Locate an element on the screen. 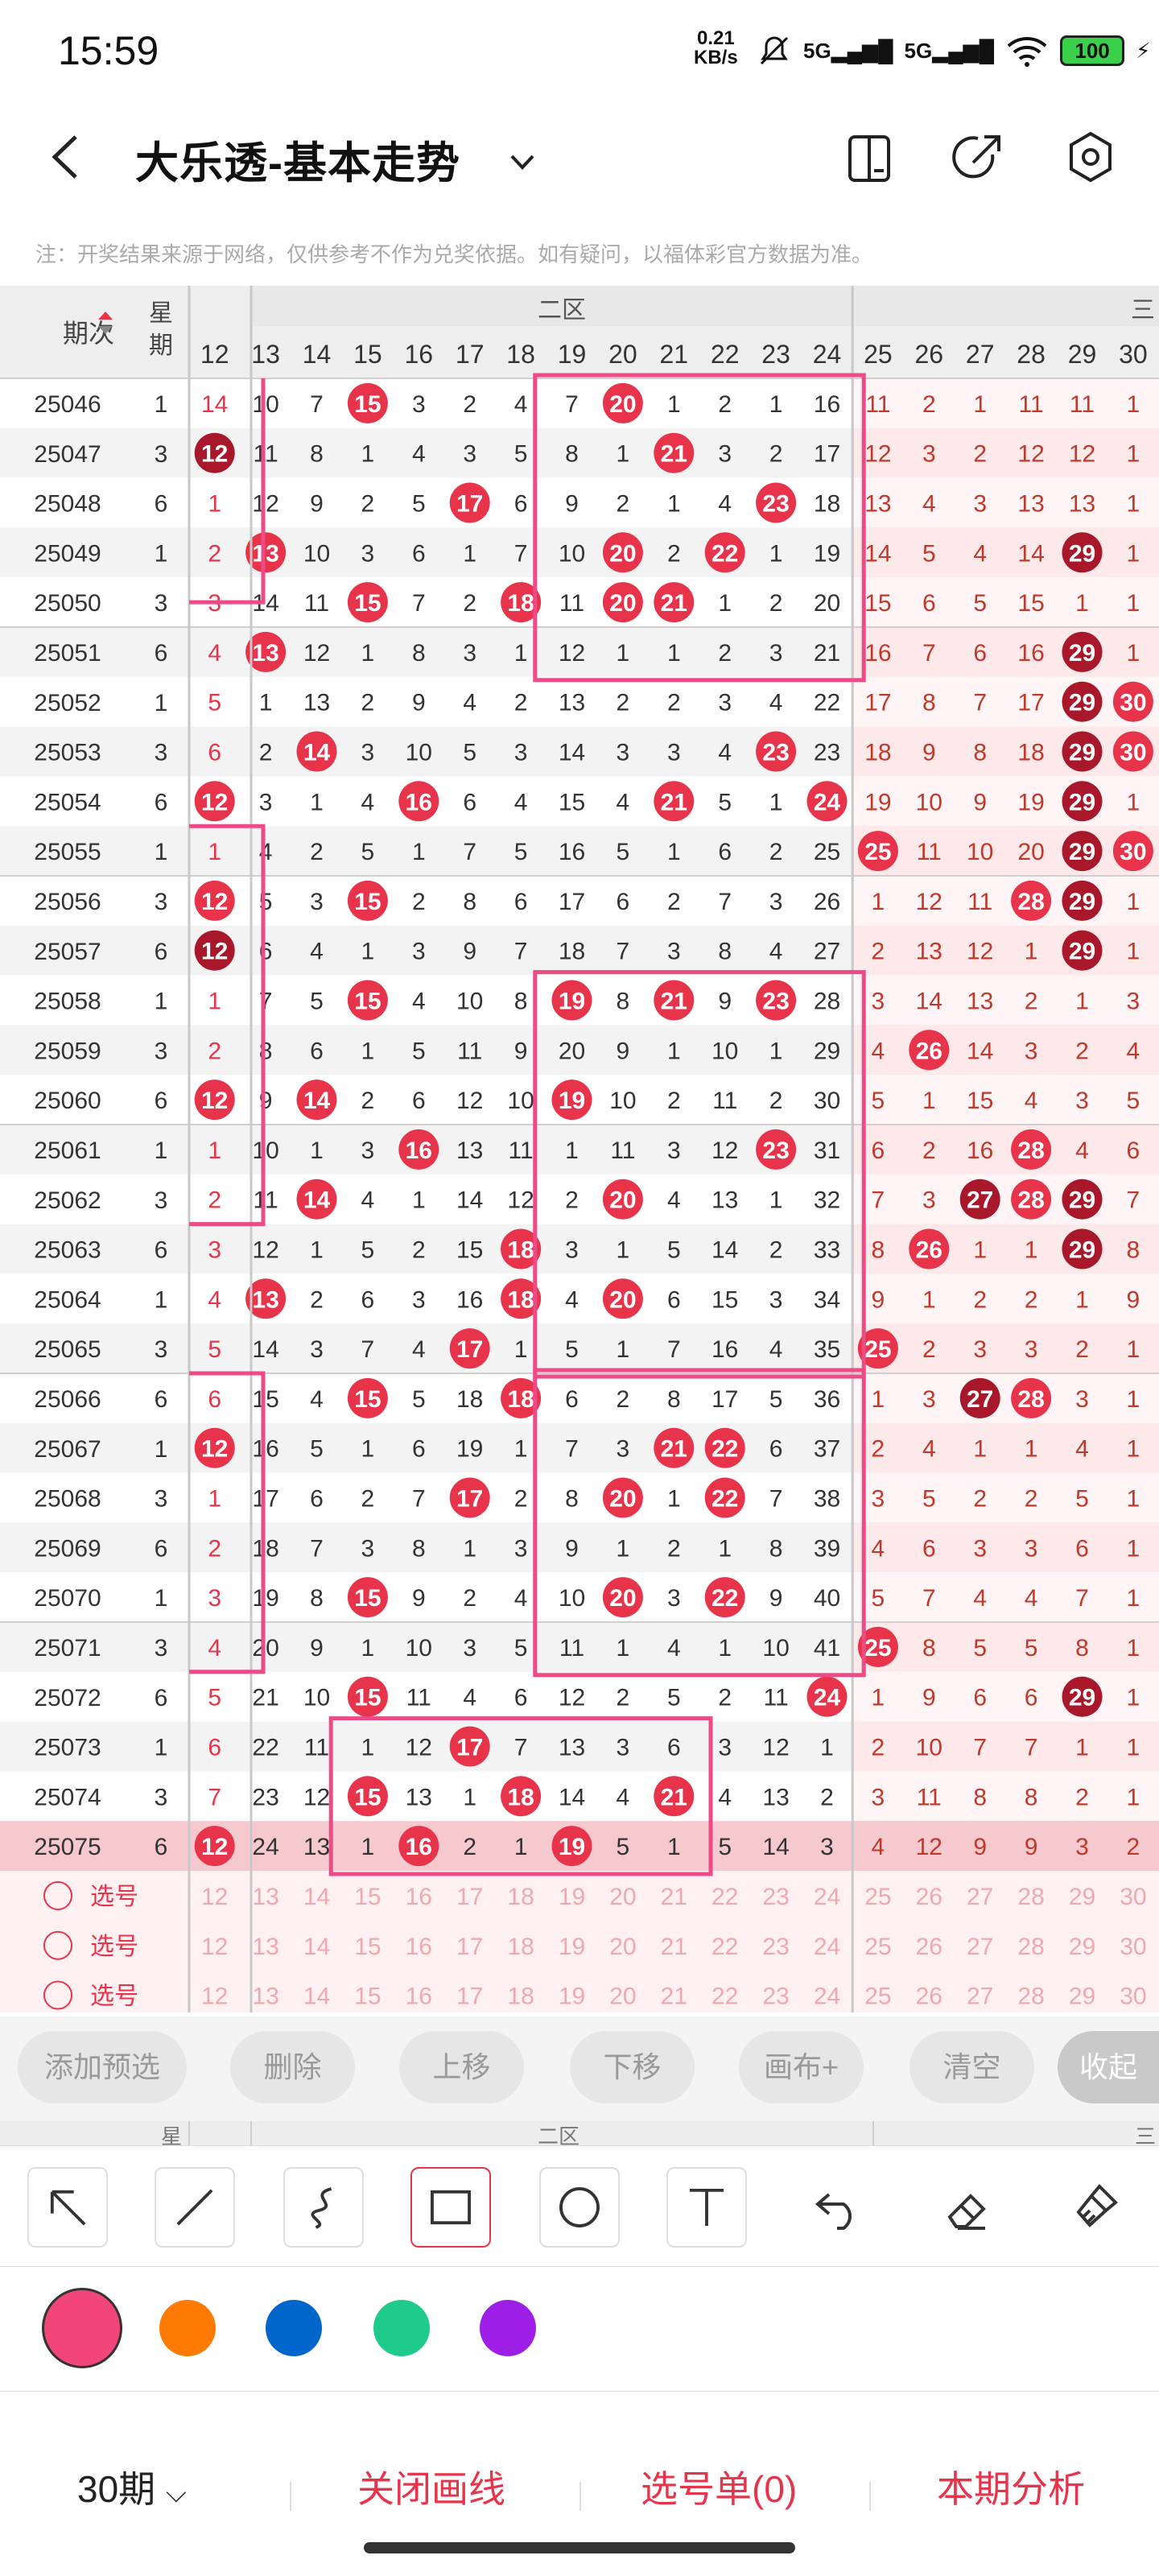  pick-number: 20 is located at coordinates (622, 1897).